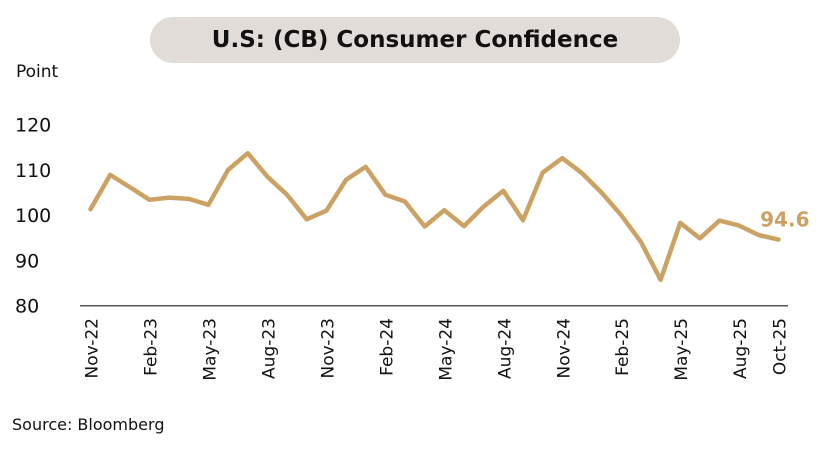 The width and height of the screenshot is (840, 450). Describe the element at coordinates (446, 349) in the screenshot. I see `x-tick-label: May-24` at that location.